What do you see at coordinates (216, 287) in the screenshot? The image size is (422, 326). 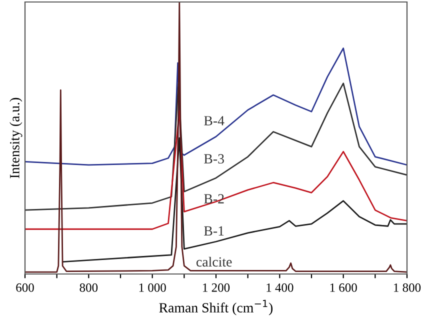 I see `x-tick-label: 1 200` at bounding box center [216, 287].